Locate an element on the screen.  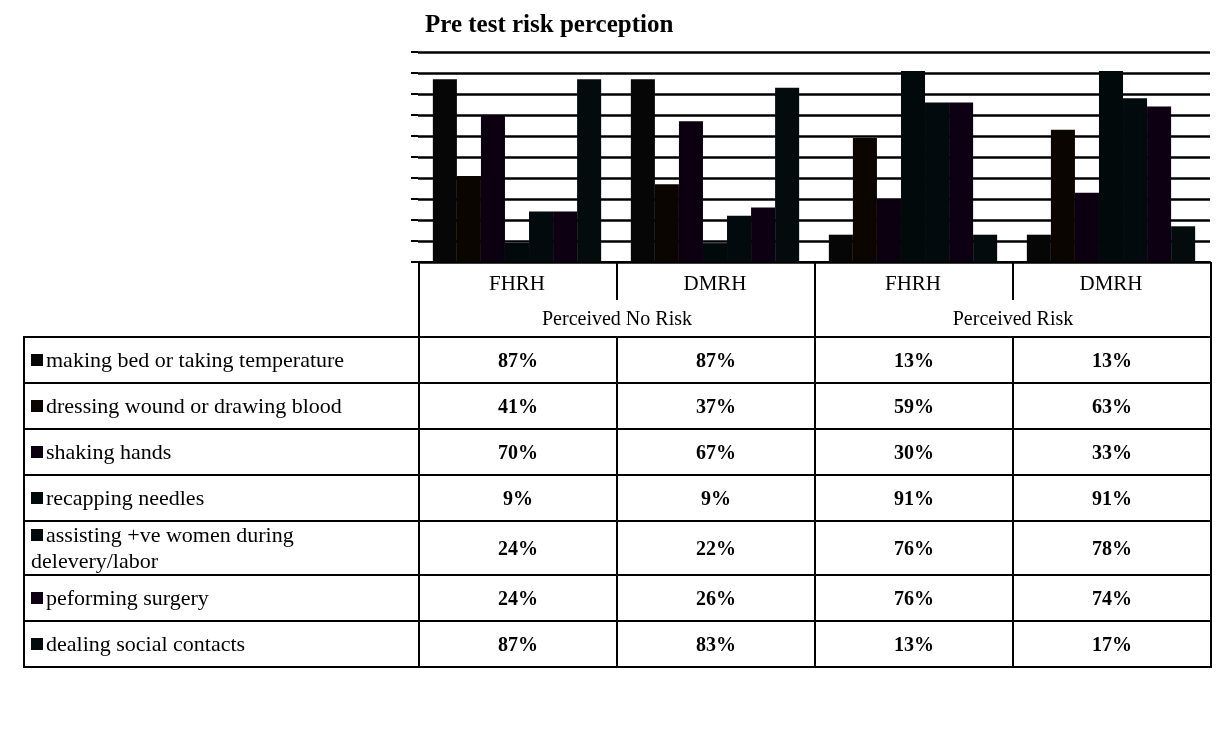
text: Perceived Risk is located at coordinates (1013, 318).